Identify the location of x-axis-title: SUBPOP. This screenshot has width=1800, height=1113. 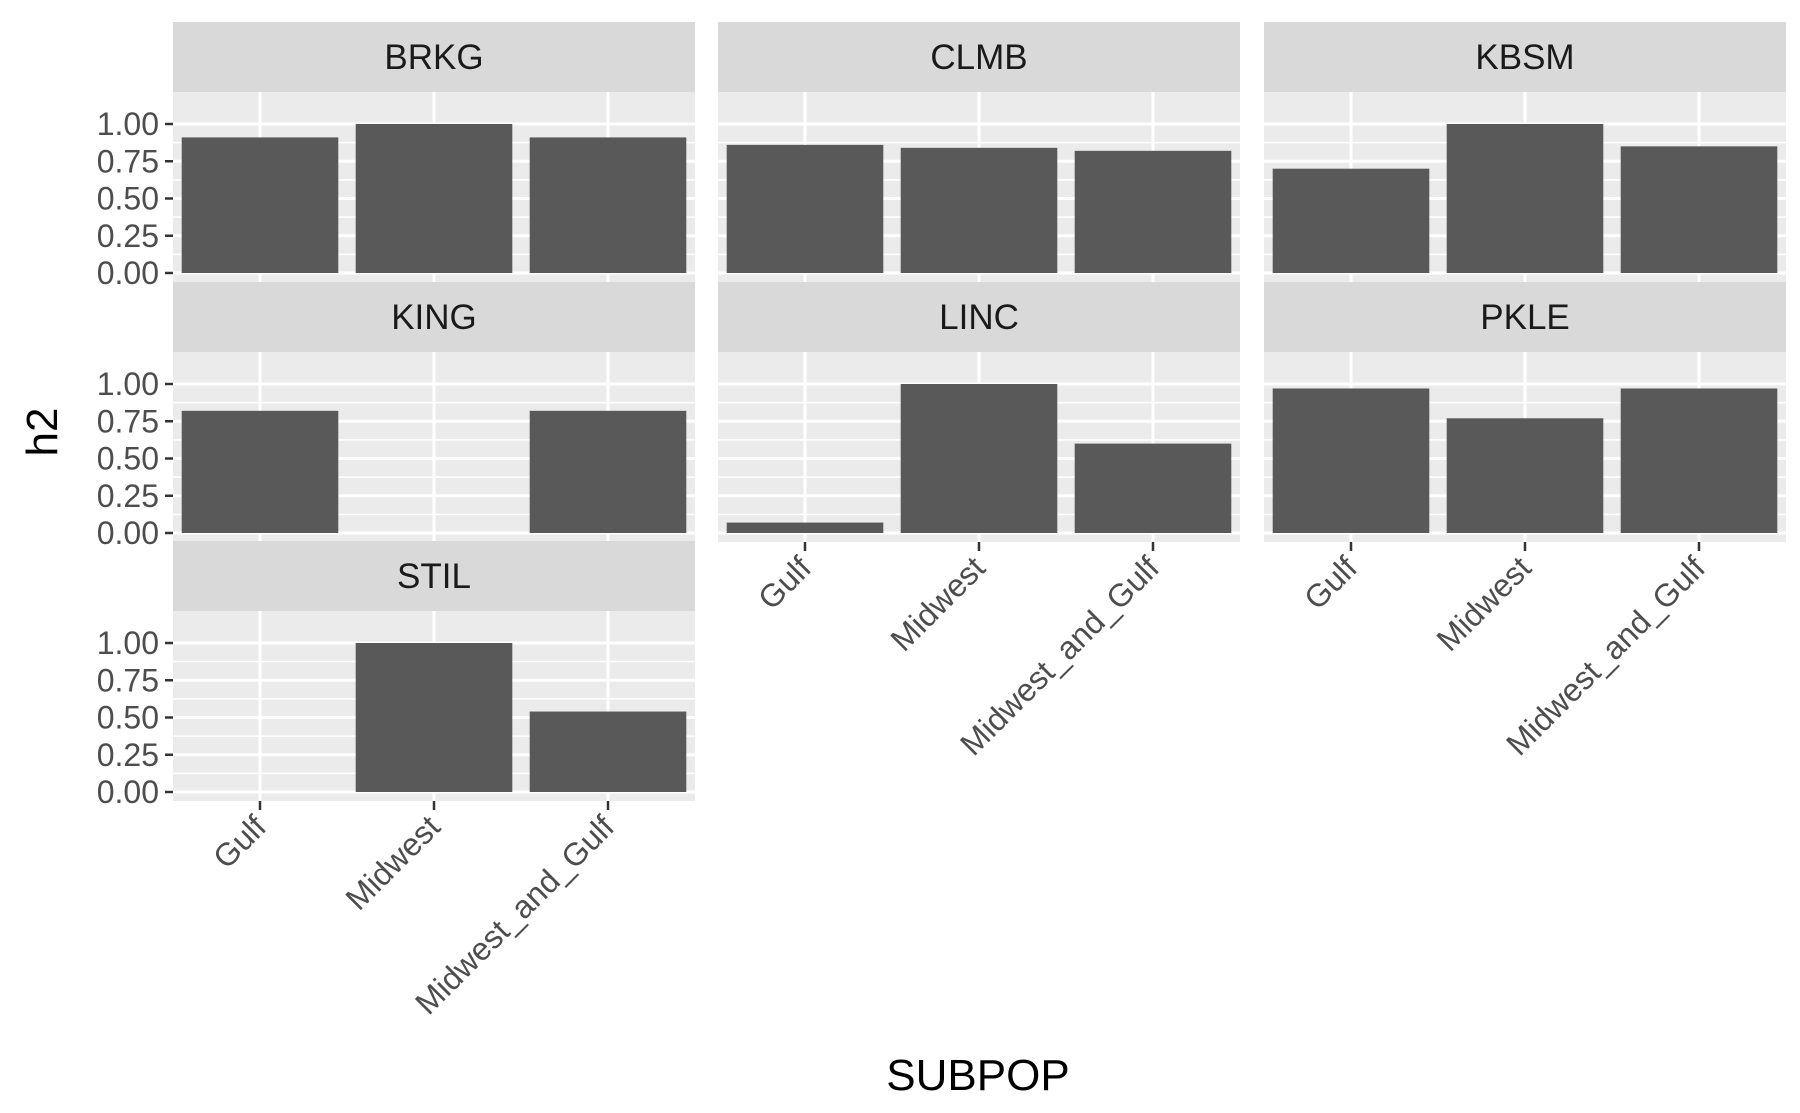
(977, 1075).